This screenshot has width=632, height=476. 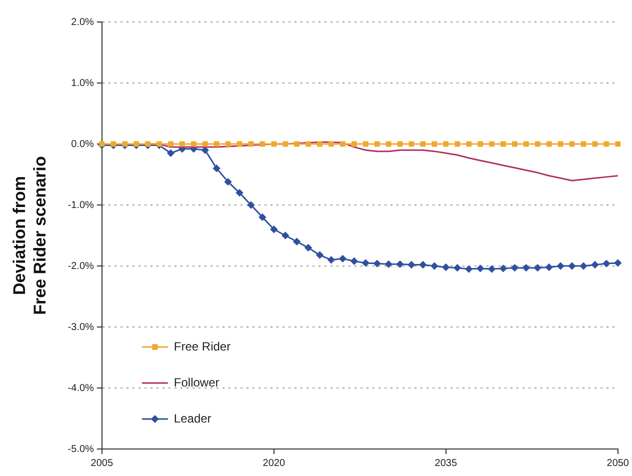 I want to click on legend-label: Leader, so click(x=193, y=418).